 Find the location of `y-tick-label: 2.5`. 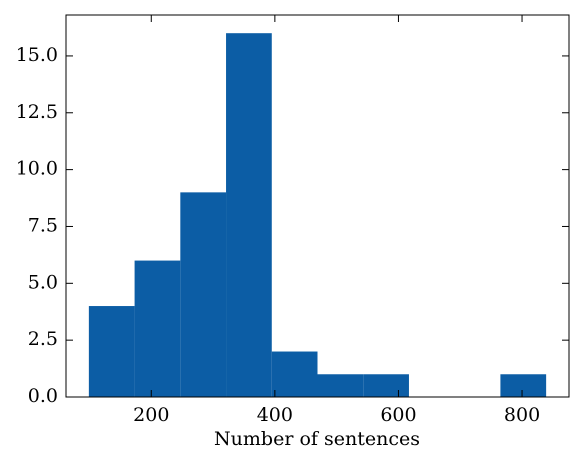

y-tick-label: 2.5 is located at coordinates (43, 339).